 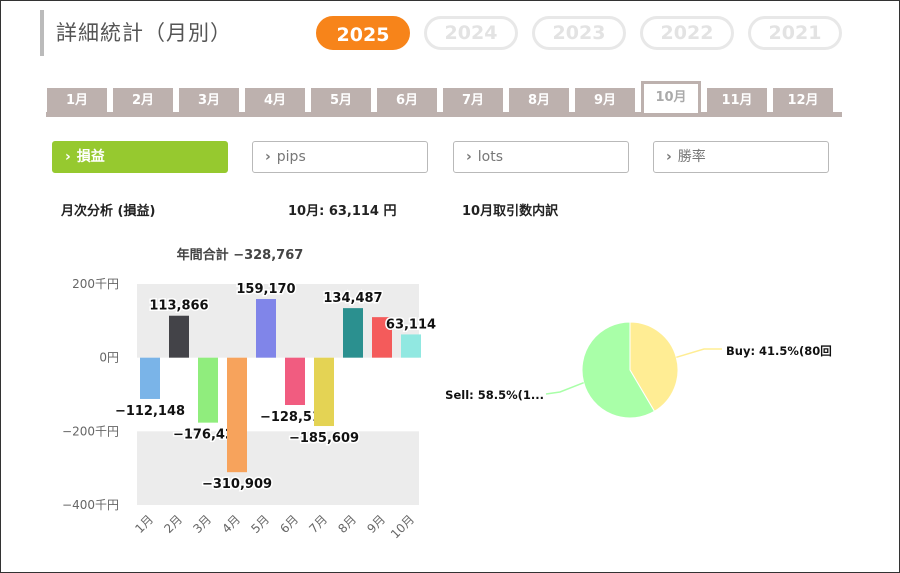 I want to click on month-tab-7: 7月, so click(x=473, y=100).